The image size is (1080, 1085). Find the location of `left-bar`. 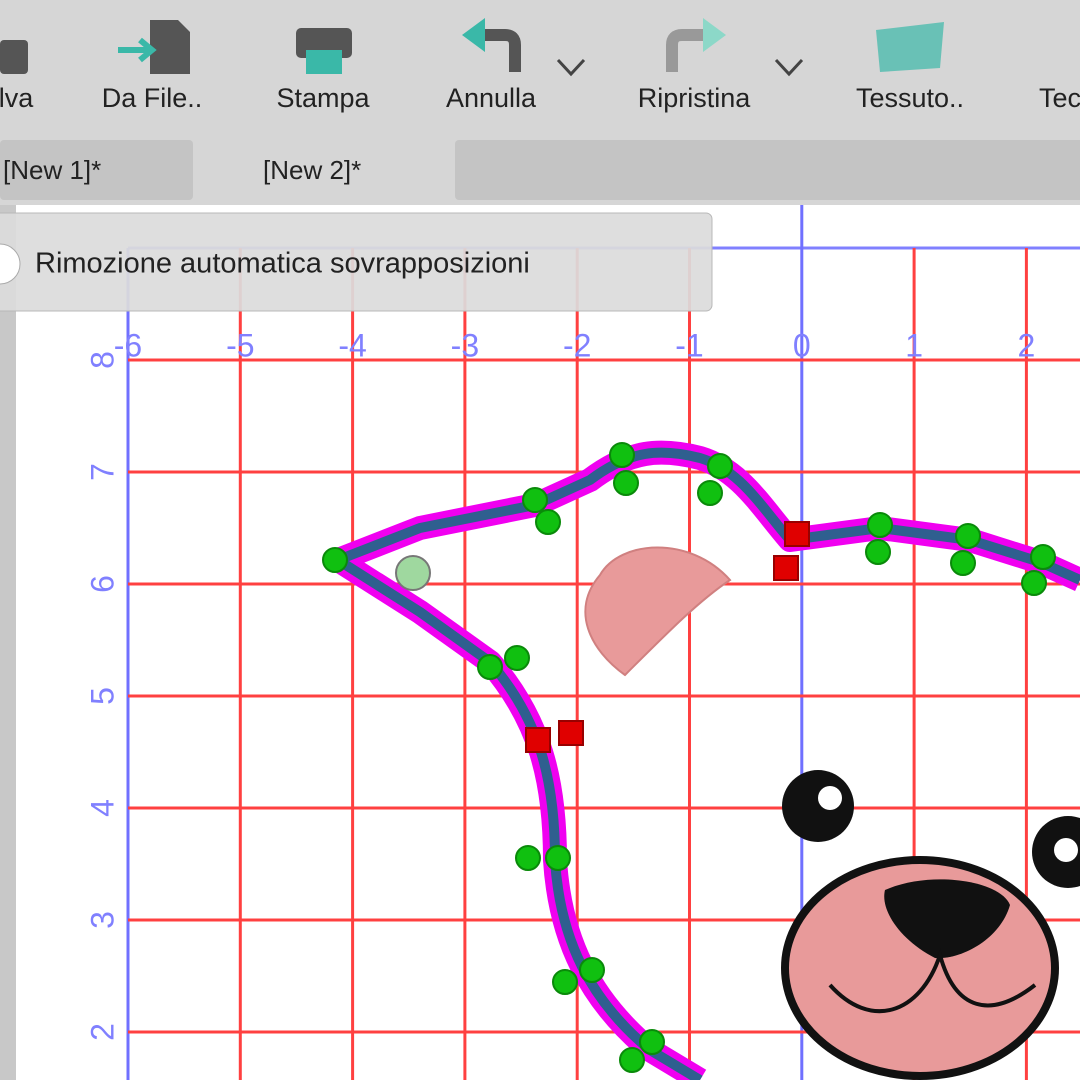

left-bar is located at coordinates (8, 642).